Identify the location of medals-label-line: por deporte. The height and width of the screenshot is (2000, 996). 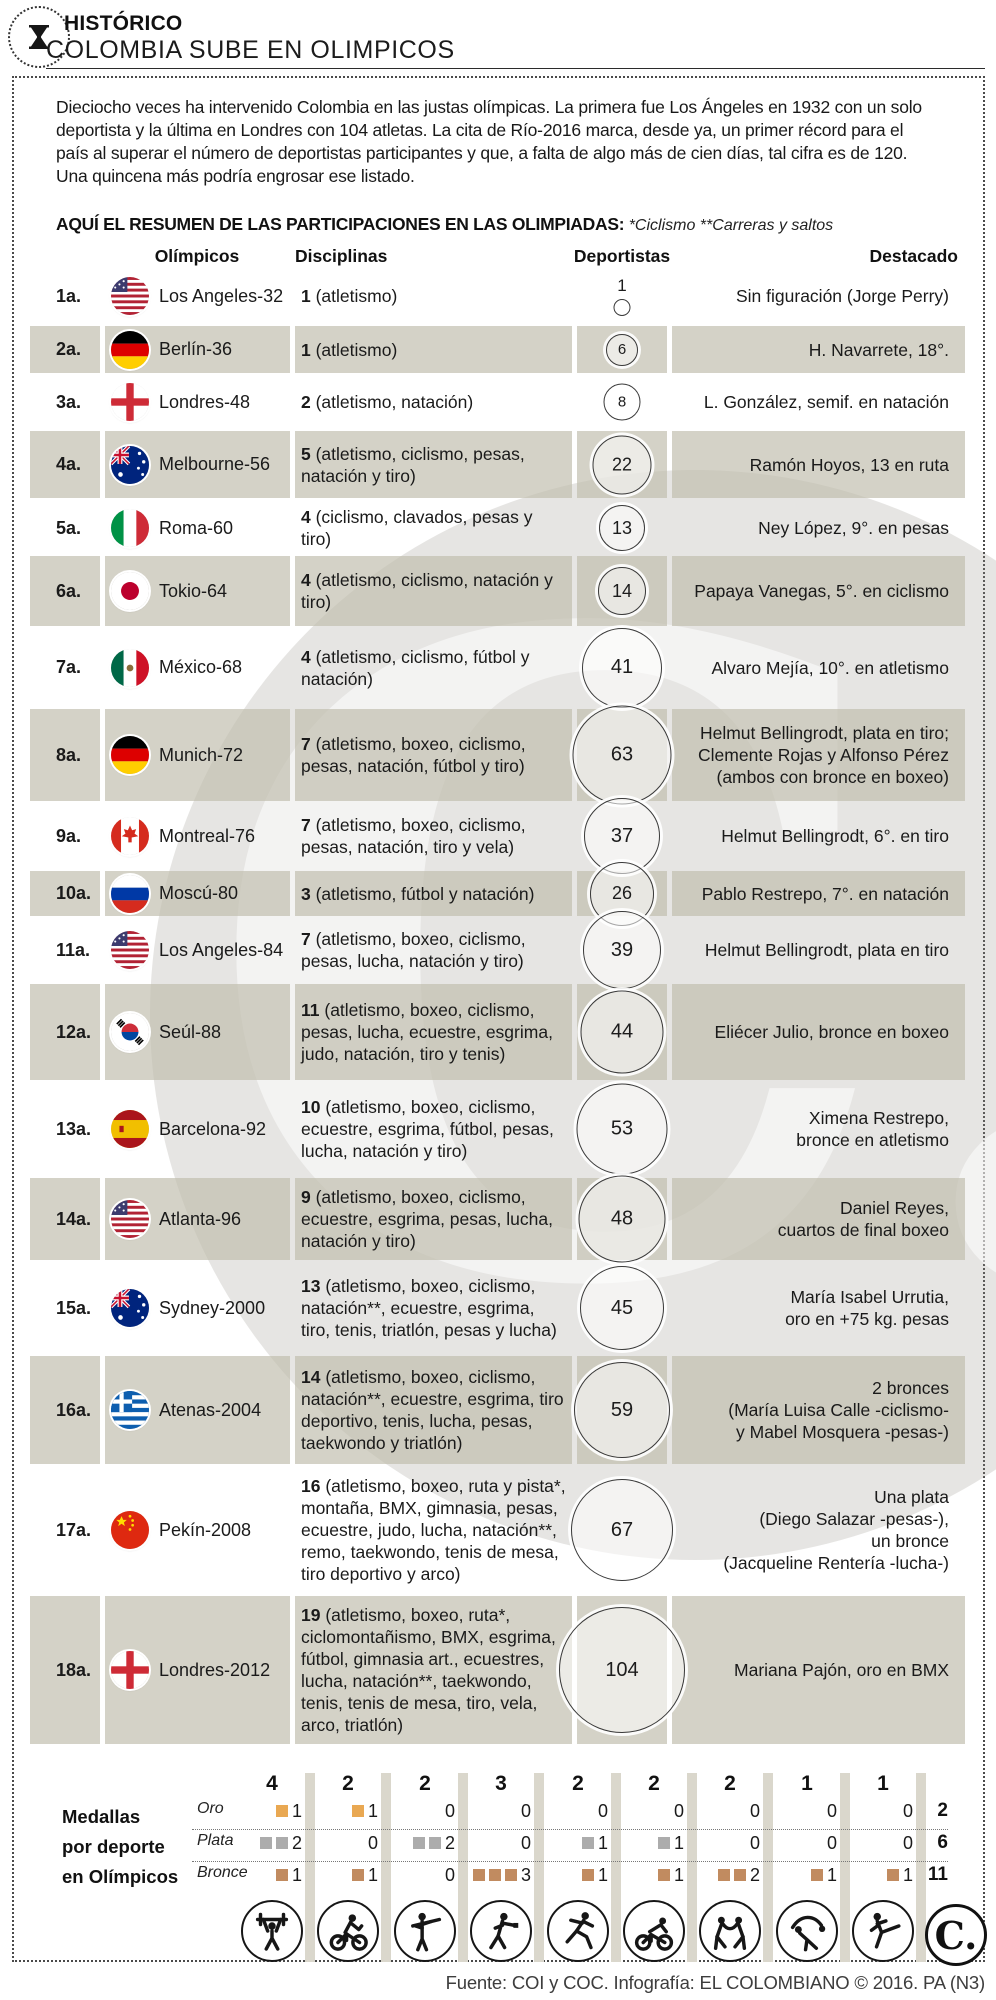
(113, 1846).